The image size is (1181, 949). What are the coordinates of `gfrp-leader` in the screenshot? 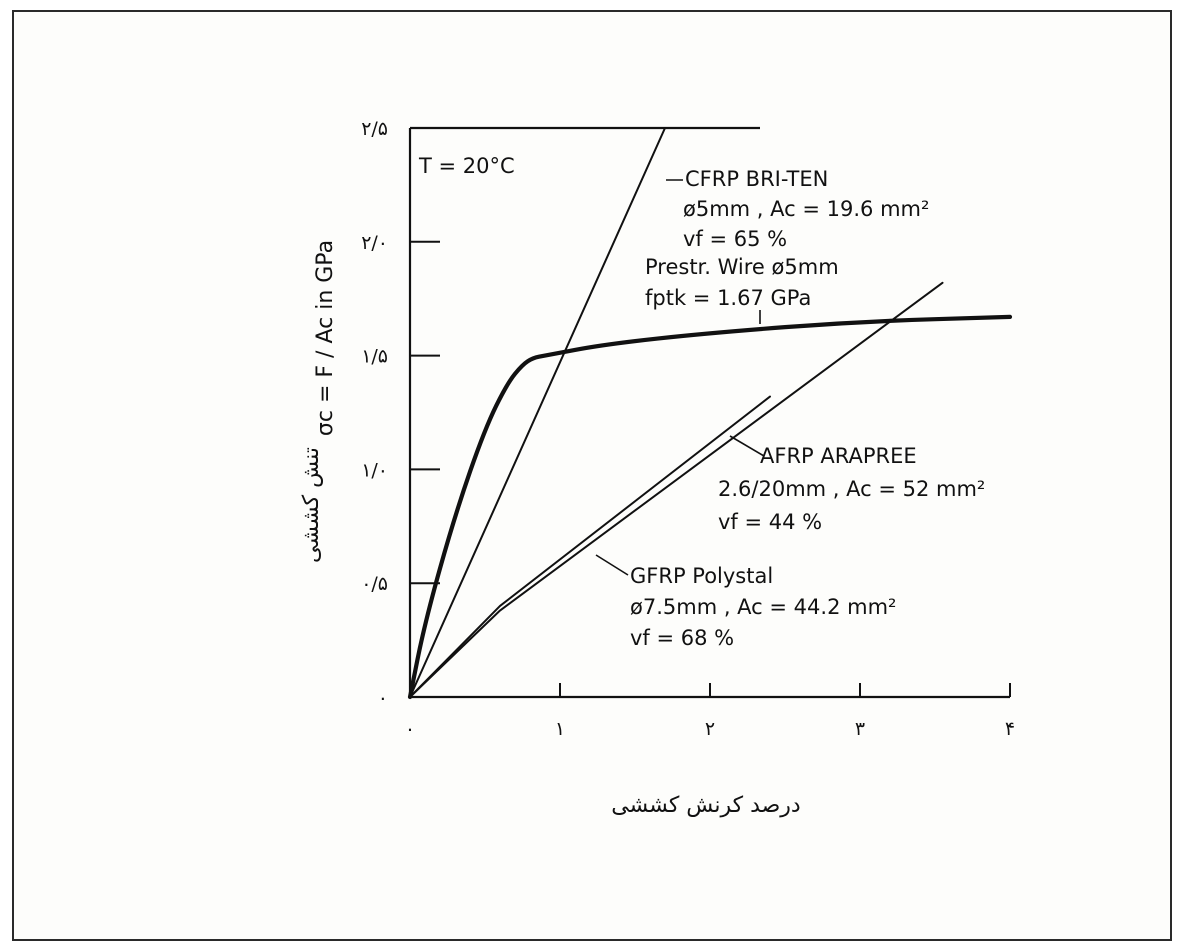 It's located at (612, 565).